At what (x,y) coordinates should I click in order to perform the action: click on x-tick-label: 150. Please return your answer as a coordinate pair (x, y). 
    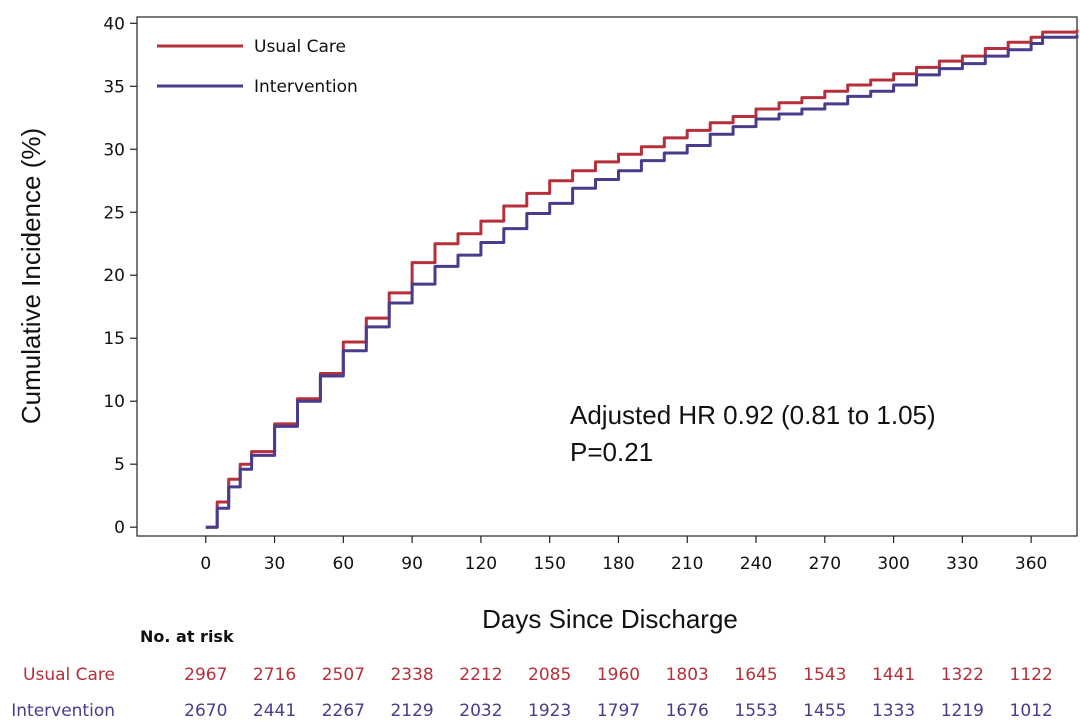
    Looking at the image, I should click on (549, 564).